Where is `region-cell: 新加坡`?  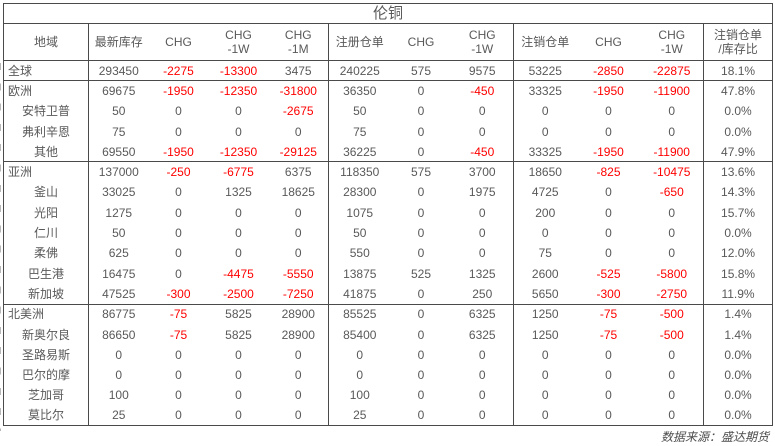 region-cell: 新加坡 is located at coordinates (46, 294).